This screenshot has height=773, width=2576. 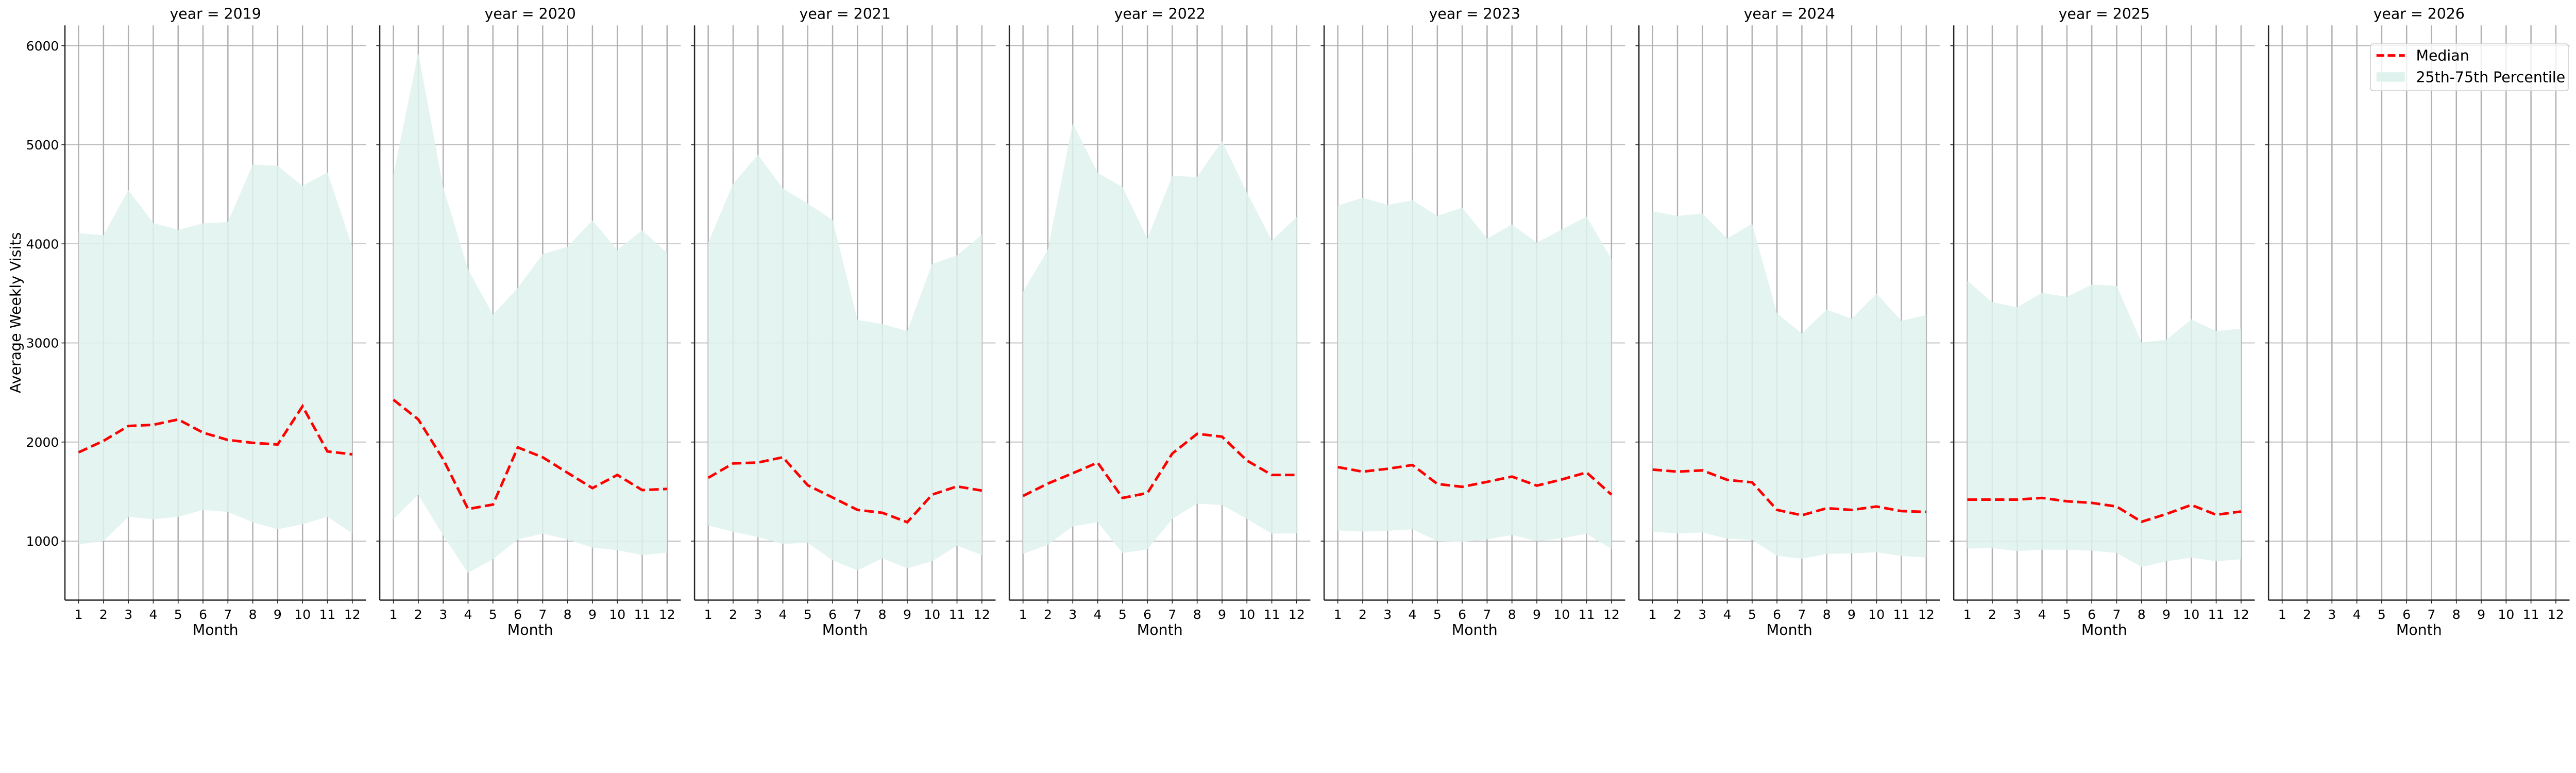 I want to click on facet-title: year = 2021, so click(x=845, y=14).